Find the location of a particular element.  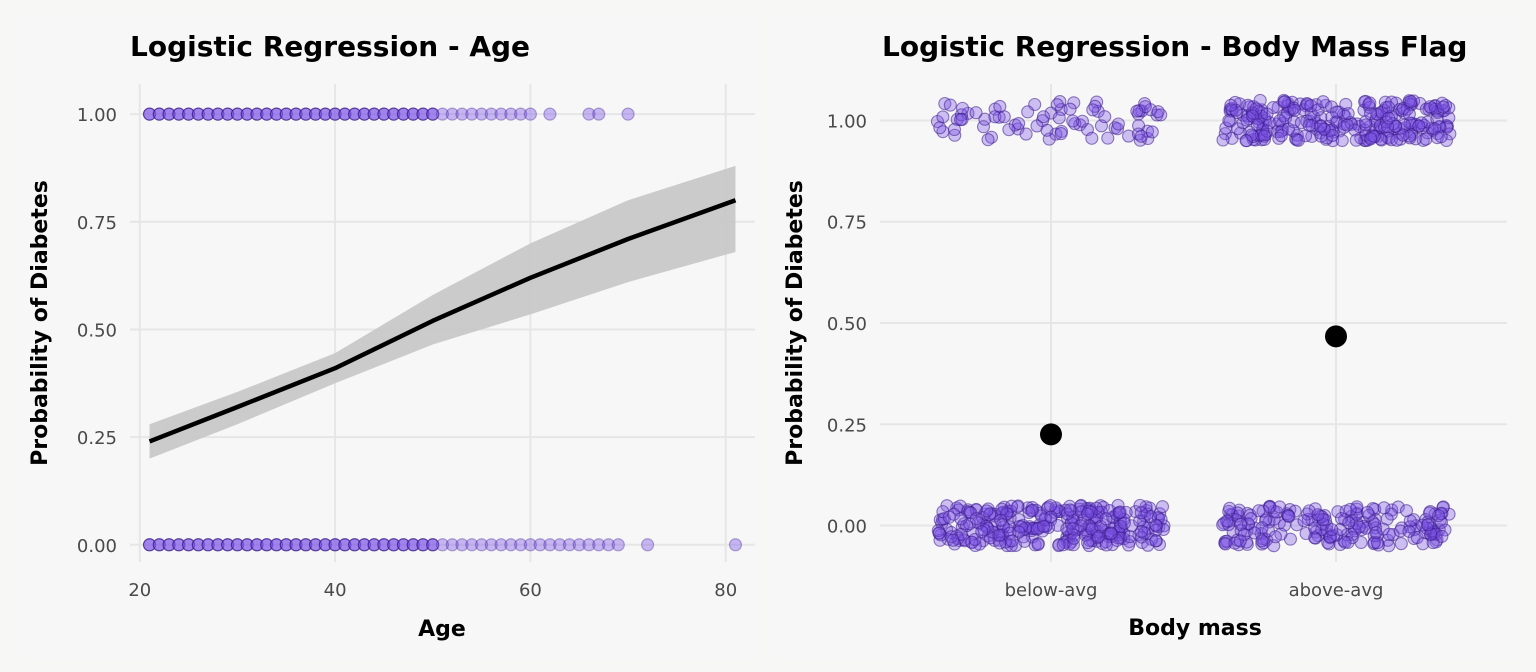

x-tick-label: 20 is located at coordinates (139, 590).